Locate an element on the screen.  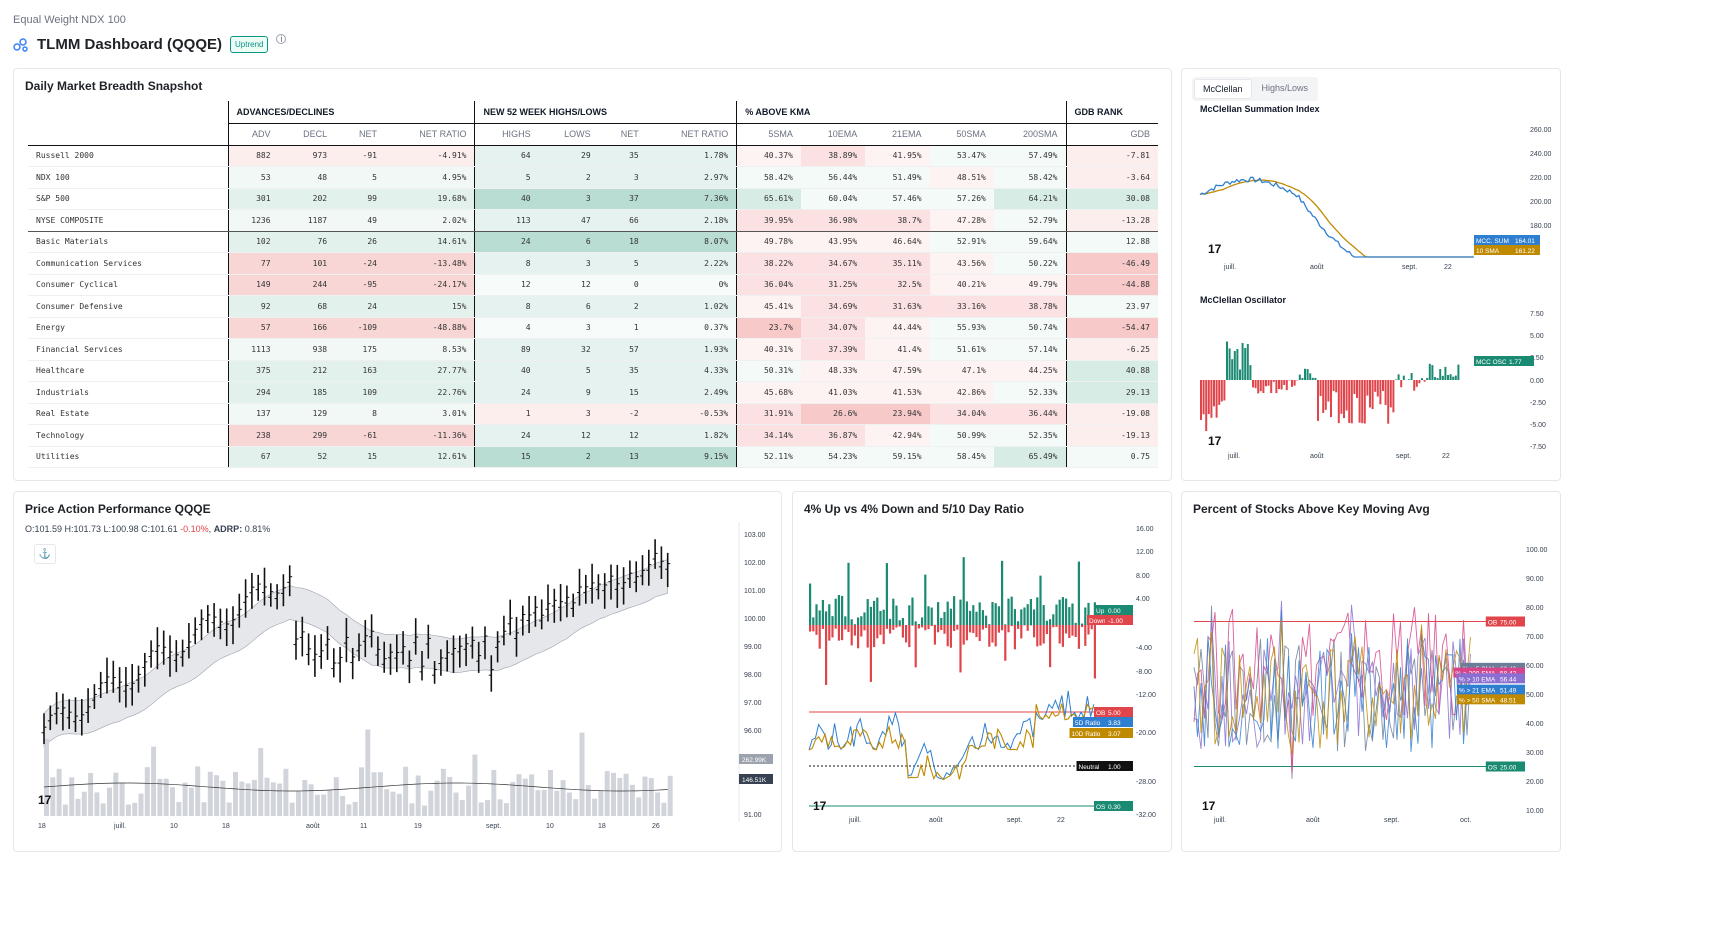
table-cell: 3 is located at coordinates (622, 177).